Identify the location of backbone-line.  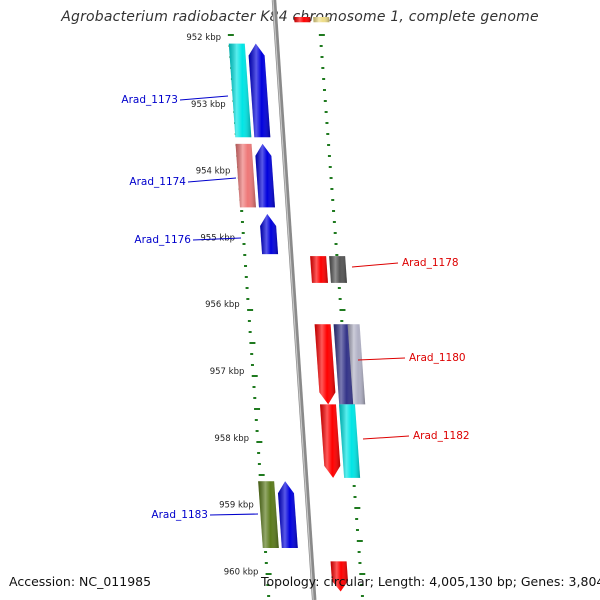
(294, 300).